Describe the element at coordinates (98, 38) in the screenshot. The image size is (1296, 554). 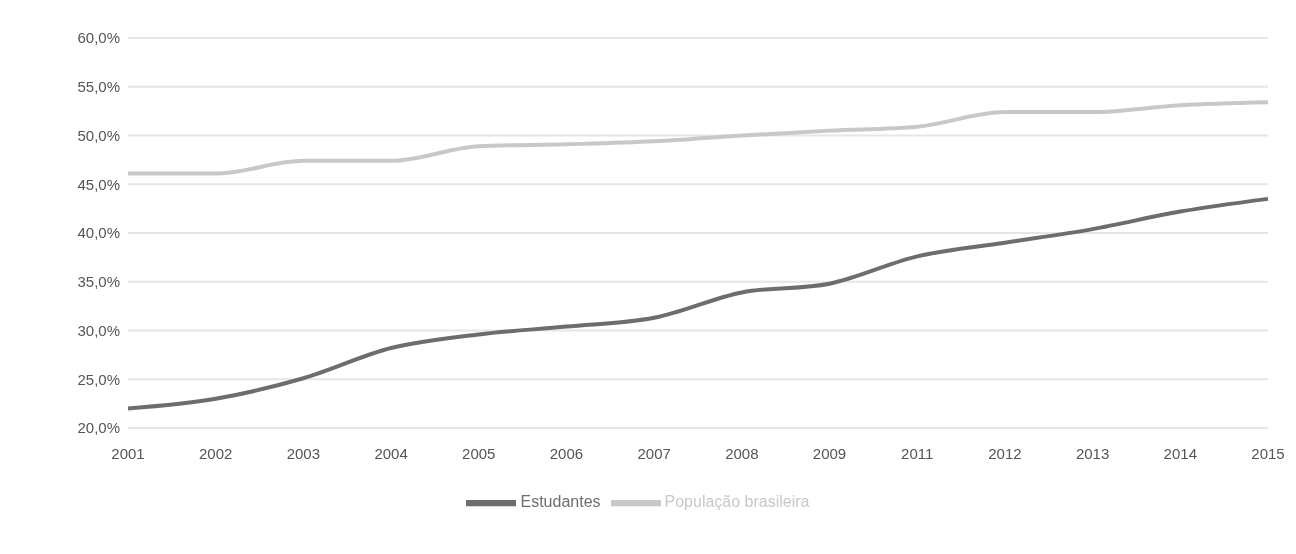
I see `y-tick-label: 60,0%` at that location.